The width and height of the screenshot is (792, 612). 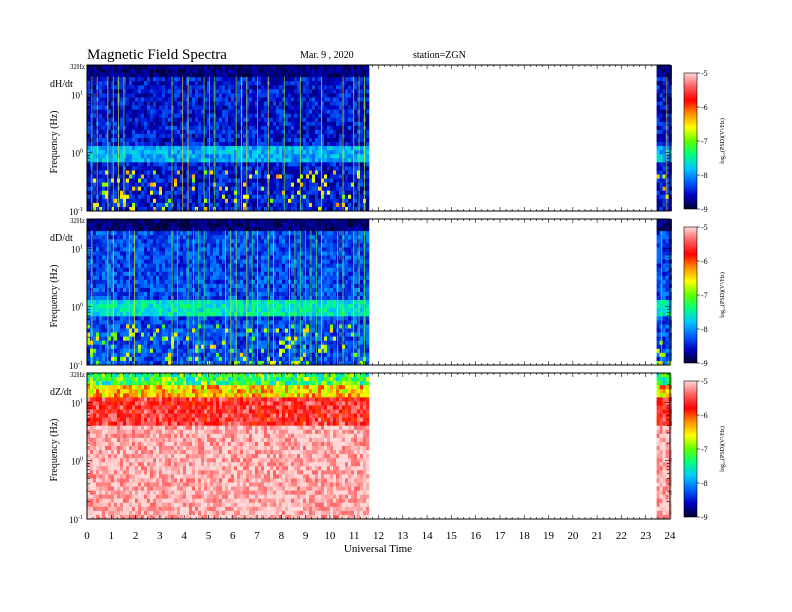 I want to click on x-tick-label: 17, so click(x=500, y=536).